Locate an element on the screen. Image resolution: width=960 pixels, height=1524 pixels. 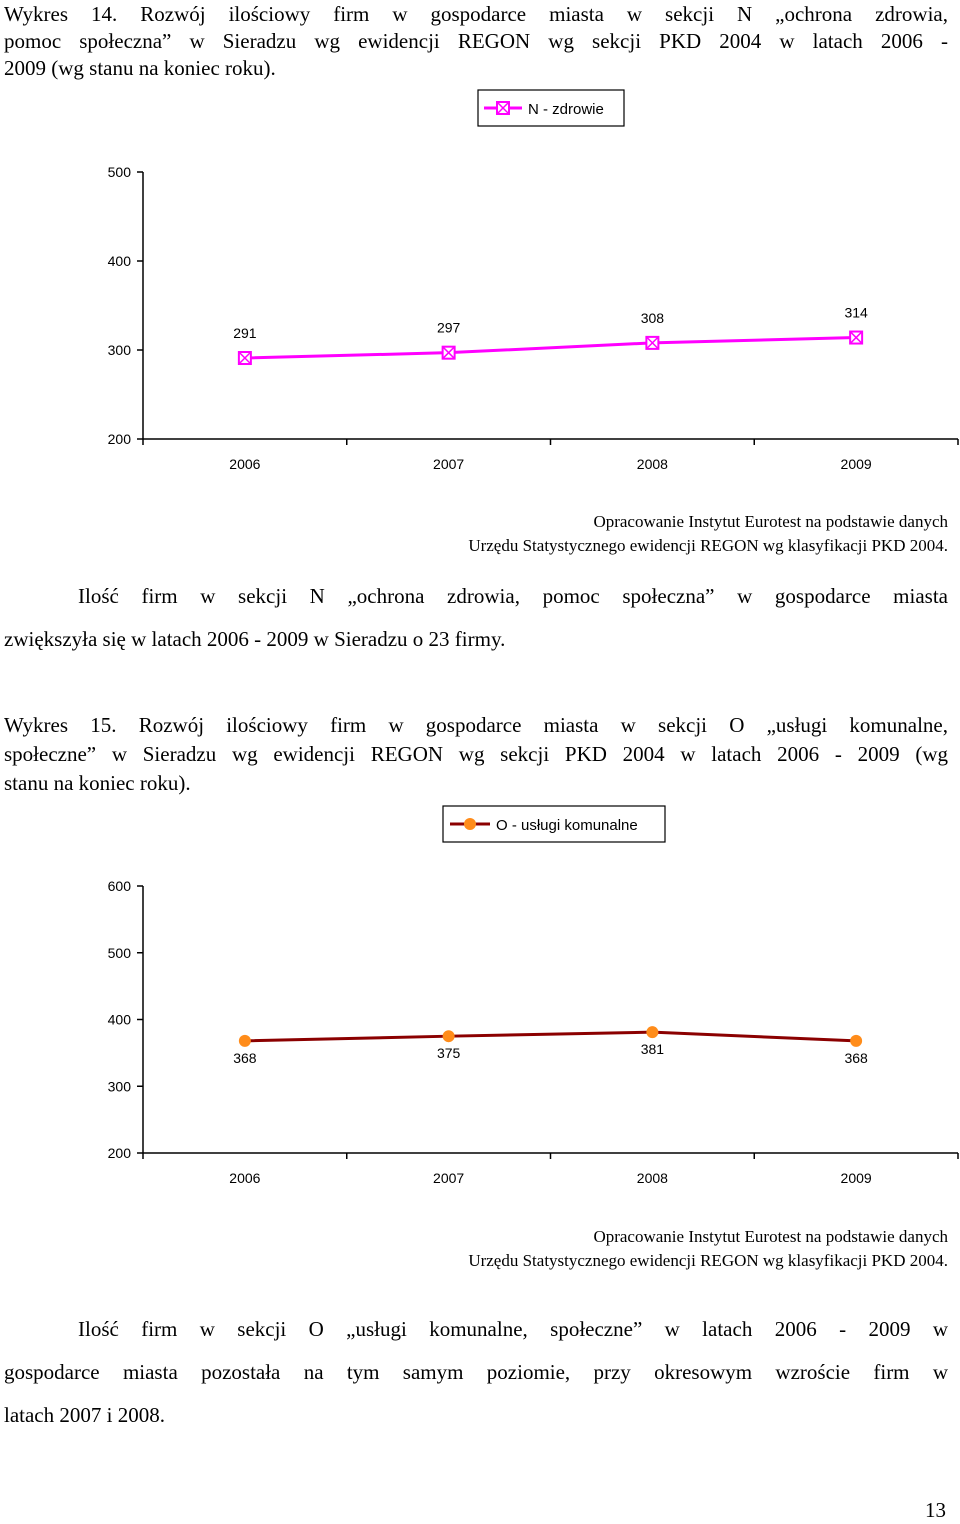
c2-xtick-label: 2007 is located at coordinates (448, 1178).